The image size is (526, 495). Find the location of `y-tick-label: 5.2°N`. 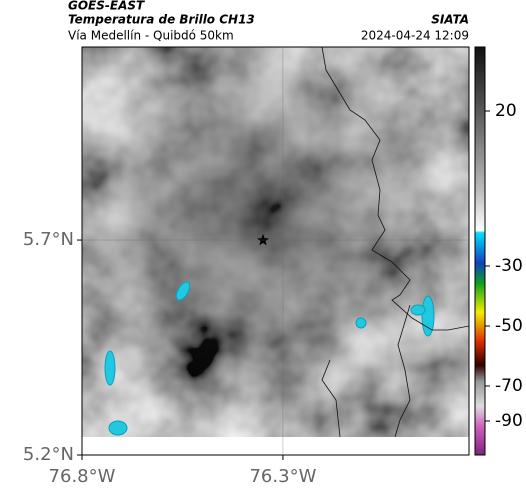

y-tick-label: 5.2°N is located at coordinates (48, 454).